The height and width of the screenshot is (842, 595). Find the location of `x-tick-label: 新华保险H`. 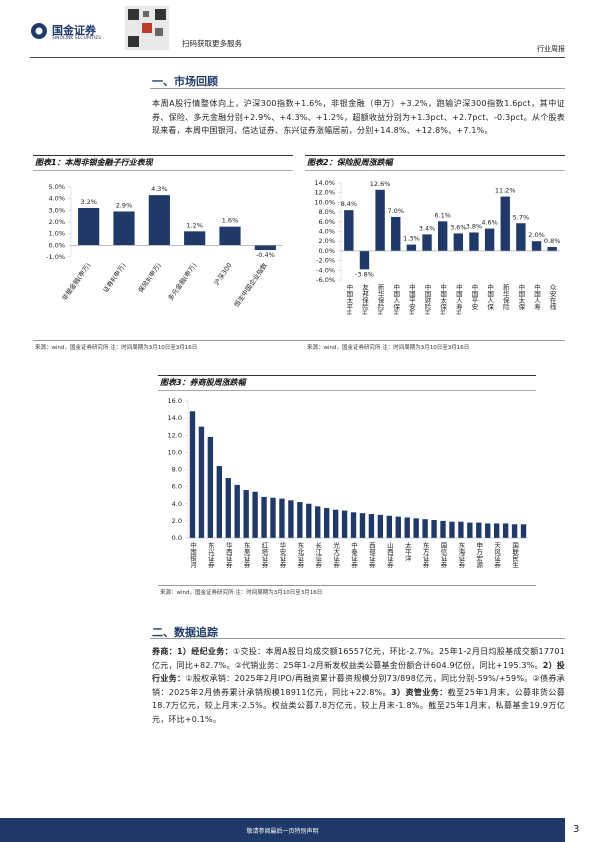

x-tick-label: 新华保险H is located at coordinates (380, 299).